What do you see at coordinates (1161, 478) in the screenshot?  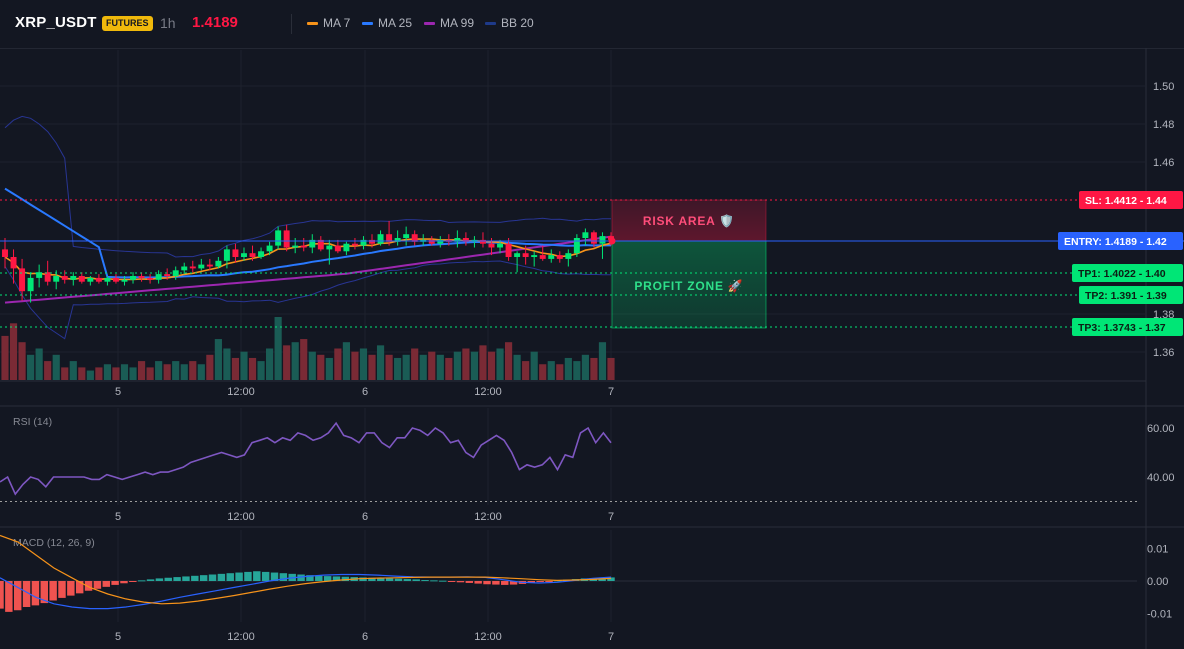 I see `rsi-tick: 40.00` at bounding box center [1161, 478].